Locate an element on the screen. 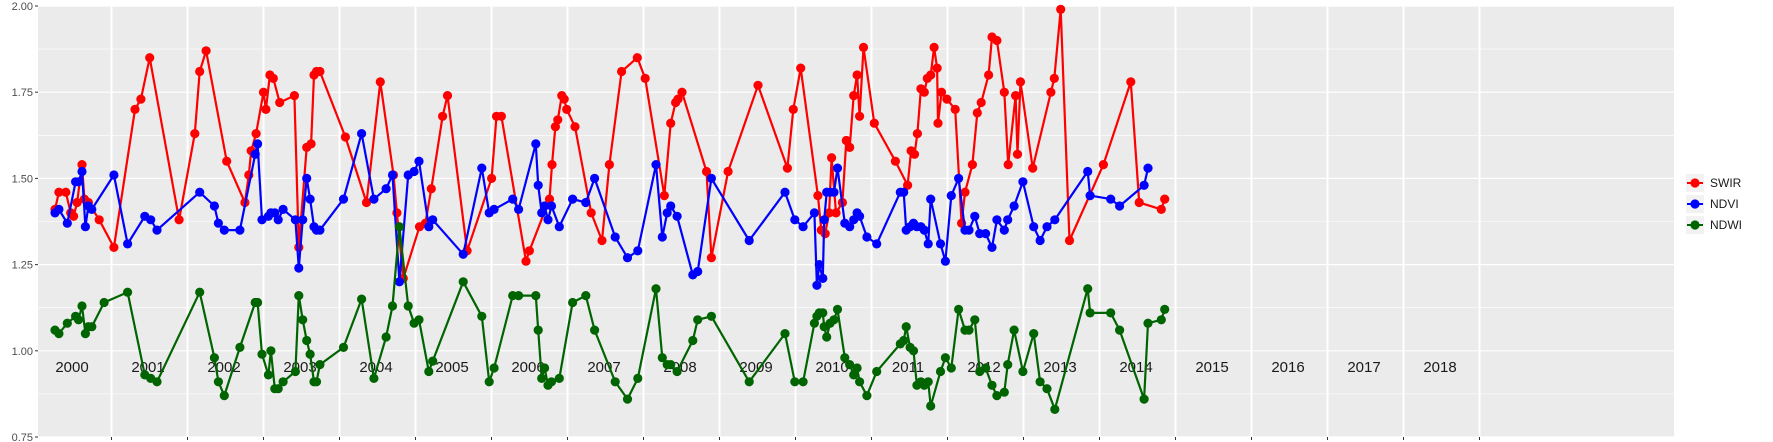  legend-item-ndvi: NDVI is located at coordinates (1712, 204).